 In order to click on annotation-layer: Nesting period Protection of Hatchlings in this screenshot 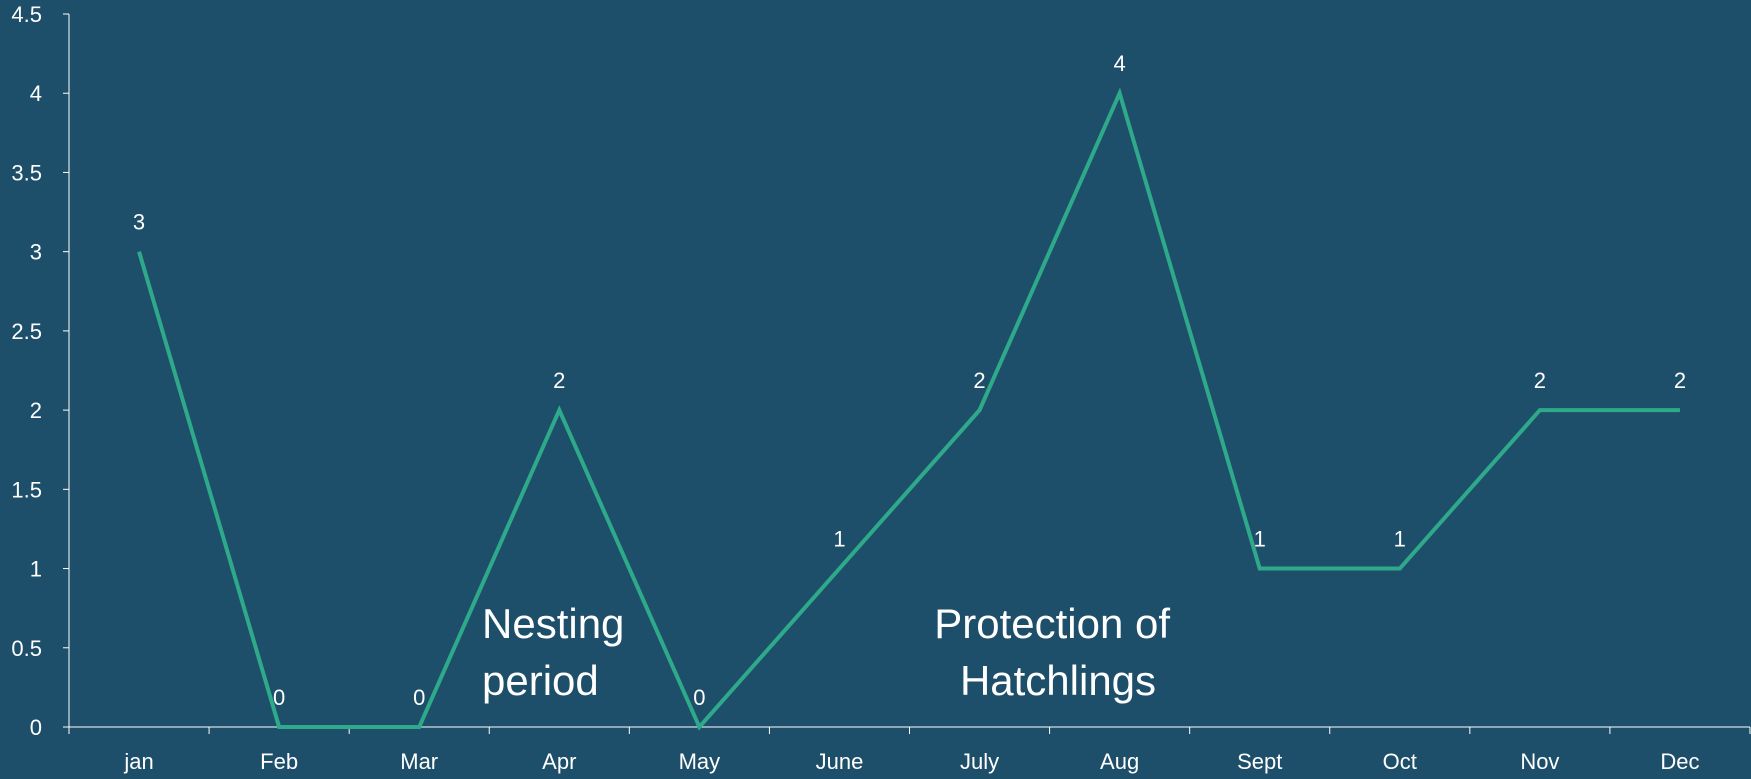, I will do `click(831, 652)`.